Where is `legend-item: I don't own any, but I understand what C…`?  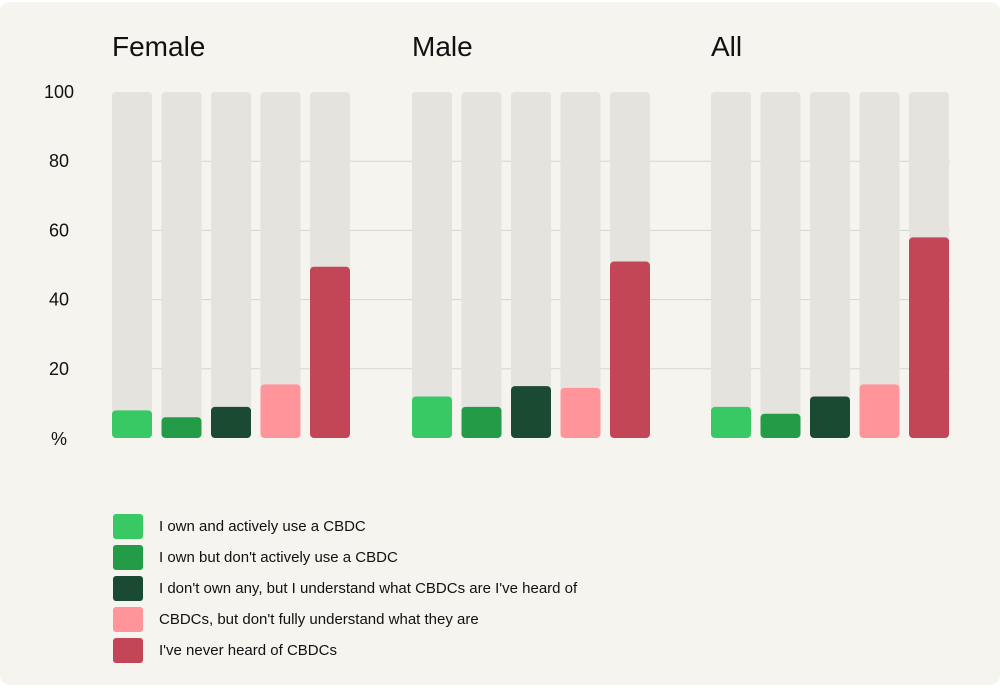 legend-item: I don't own any, but I understand what C… is located at coordinates (345, 588).